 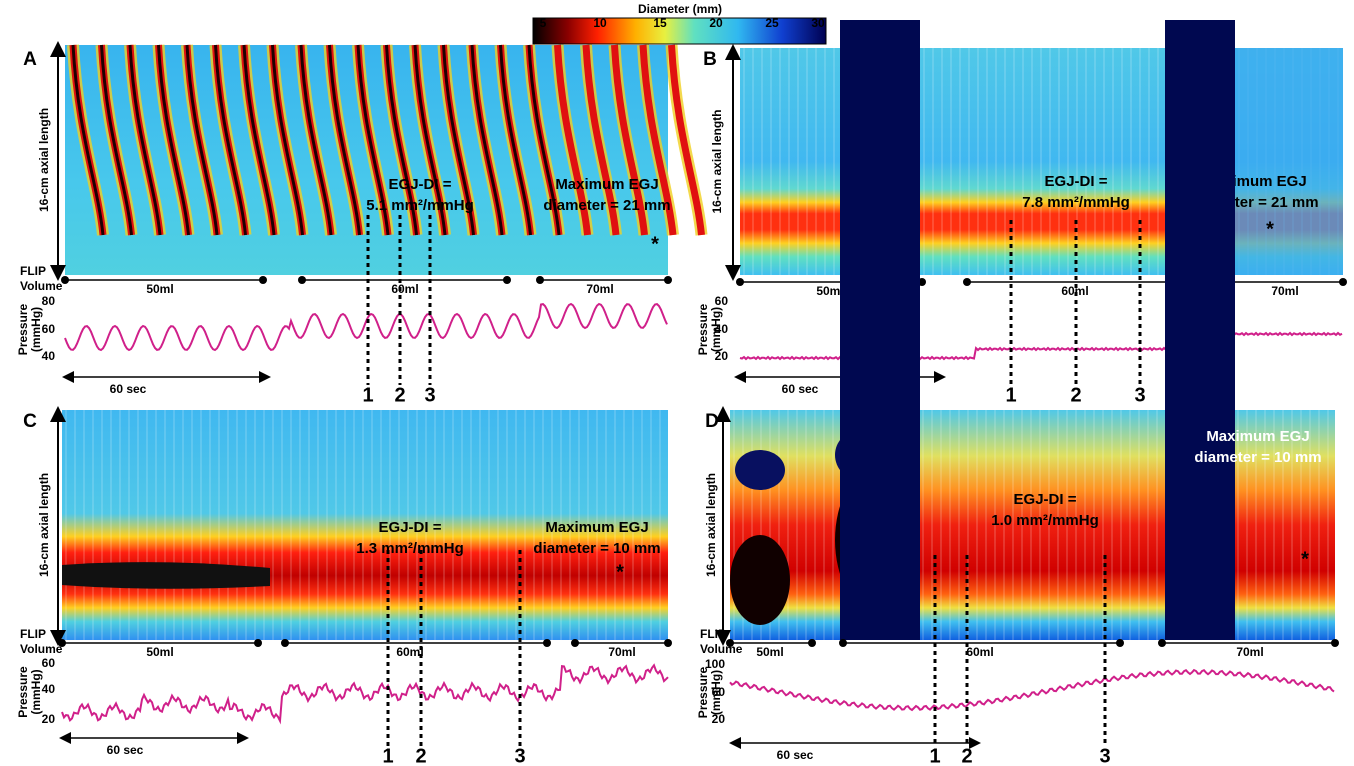 What do you see at coordinates (716, 23) in the screenshot?
I see `colorbar-tick: 20` at bounding box center [716, 23].